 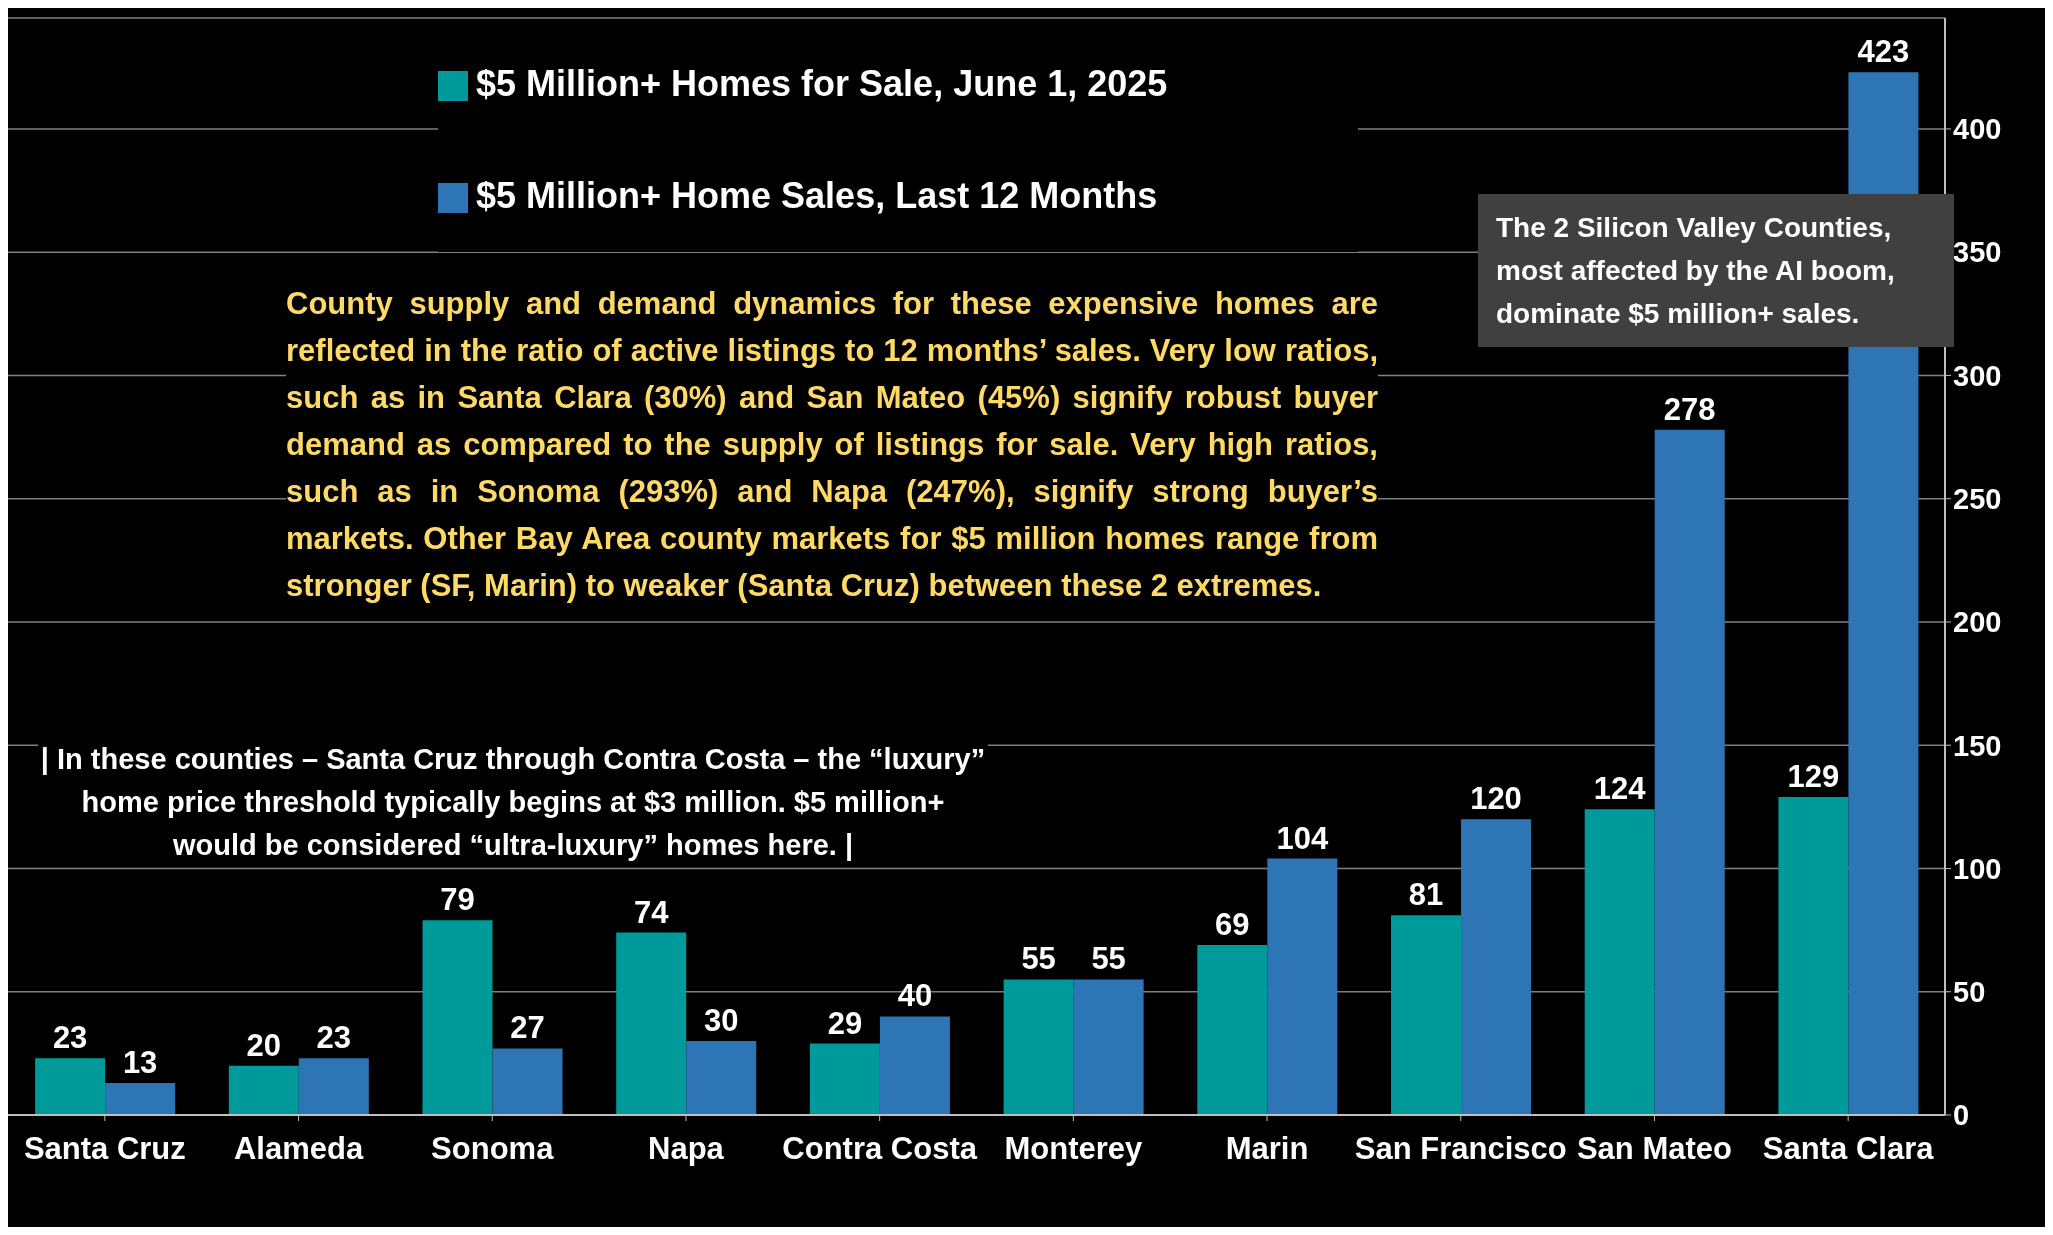 I want to click on annotation: County supply and demand dynamics for these expensive homes are reflected in the ratio of active listings to 12 months’ sales. Very low ratios, such as in Santa Clara (30%) and San Mateo (45%) signify robust buyer demand as compared to the supply of listings for sale. Very high ratios, such as in Sonoma (293%) and Napa (247%), signify strong buyer’s markets. Other Bay Area county markets for $5 million homes range from stronger (SF, Marin) to weaker (Santa Cruz) between these 2 extremes., so click(x=832, y=444).